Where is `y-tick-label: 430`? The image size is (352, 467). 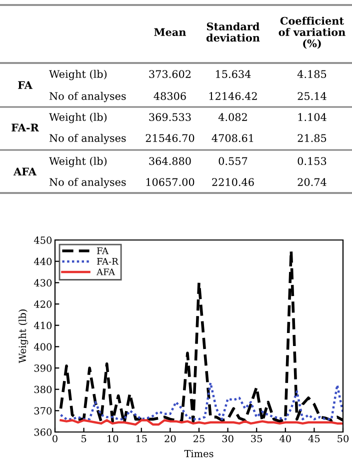 y-tick-label: 430 is located at coordinates (43, 282).